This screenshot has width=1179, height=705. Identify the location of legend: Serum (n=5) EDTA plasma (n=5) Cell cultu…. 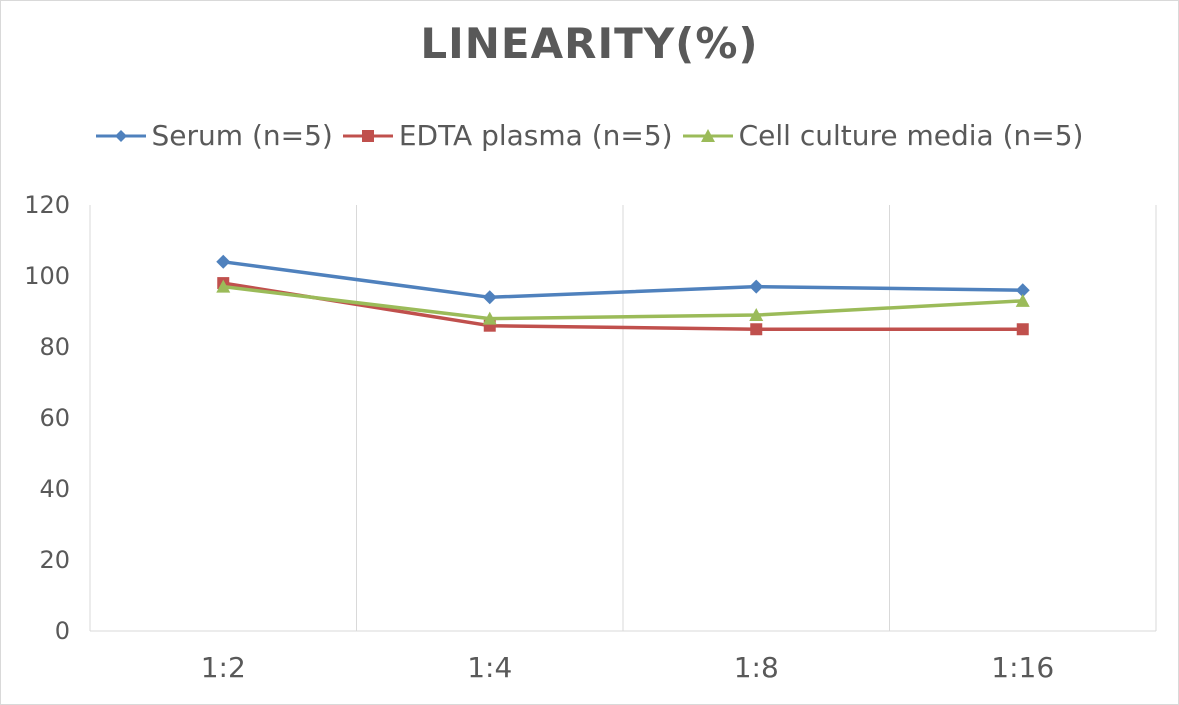
(589, 135).